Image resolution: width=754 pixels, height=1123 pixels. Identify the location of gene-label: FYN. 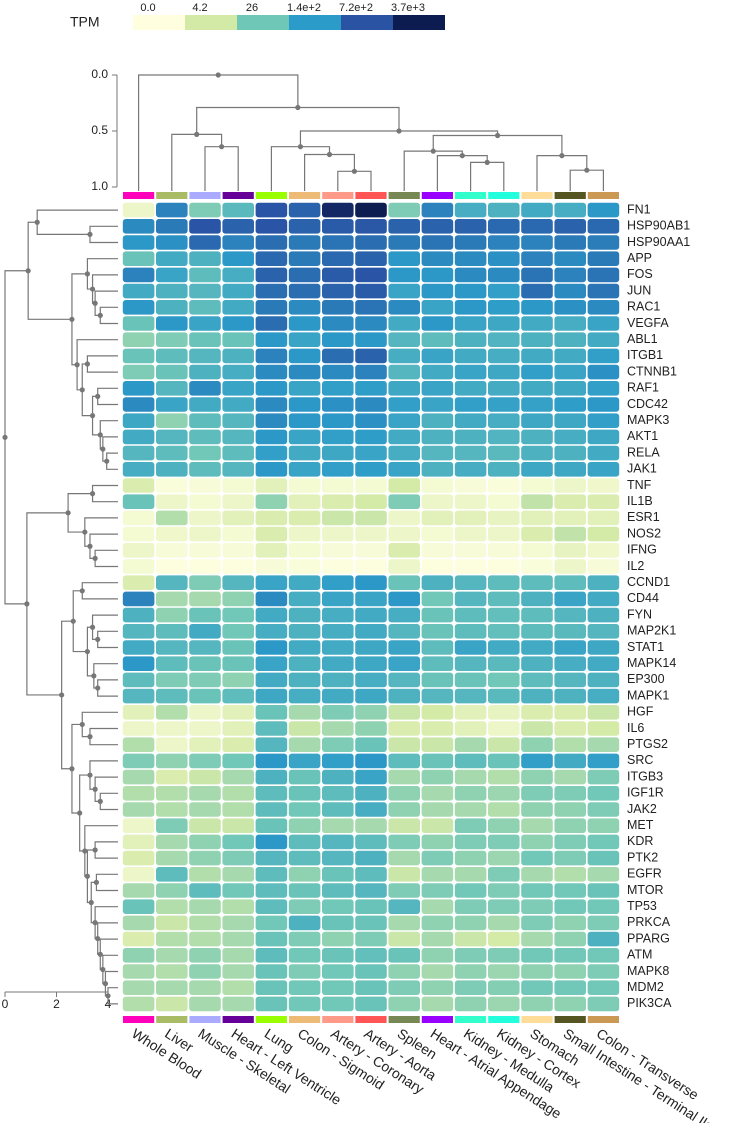
(639, 614).